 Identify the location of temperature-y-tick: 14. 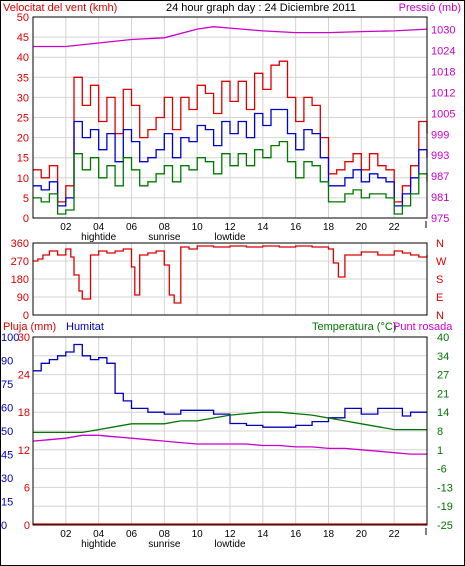
(443, 413).